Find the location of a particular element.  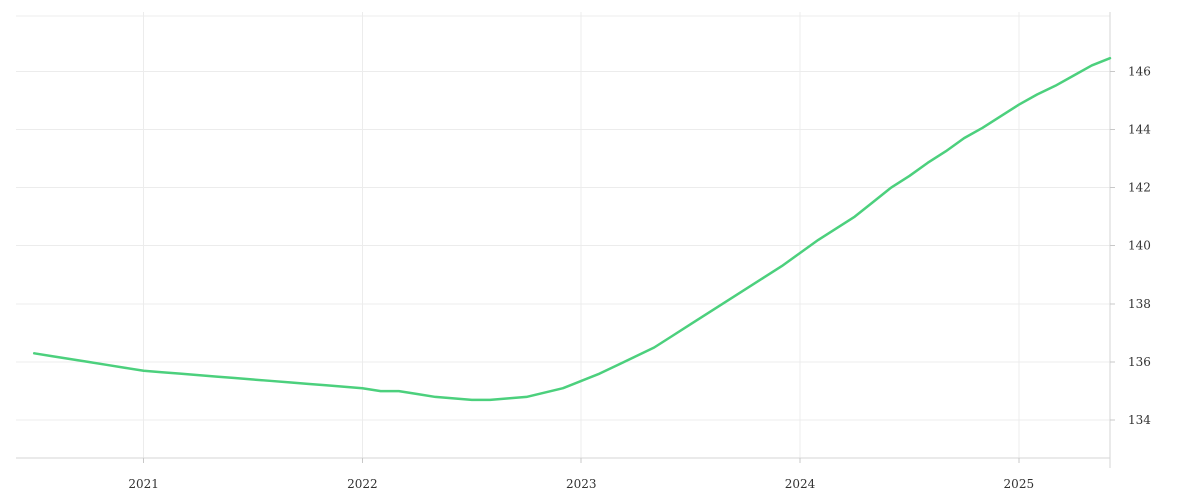

y-tick-label-146: 146 is located at coordinates (1139, 71).